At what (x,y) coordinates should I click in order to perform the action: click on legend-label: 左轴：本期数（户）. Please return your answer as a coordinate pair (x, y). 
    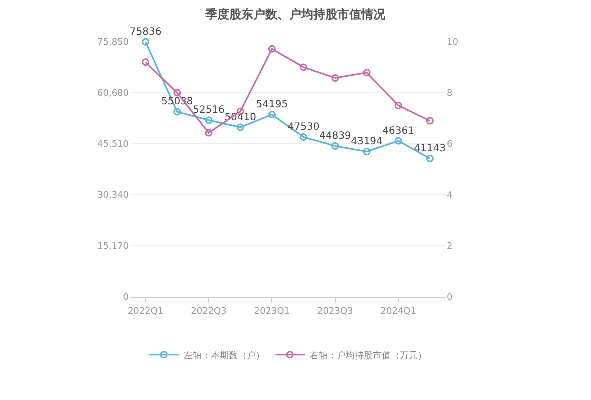
    Looking at the image, I should click on (224, 356).